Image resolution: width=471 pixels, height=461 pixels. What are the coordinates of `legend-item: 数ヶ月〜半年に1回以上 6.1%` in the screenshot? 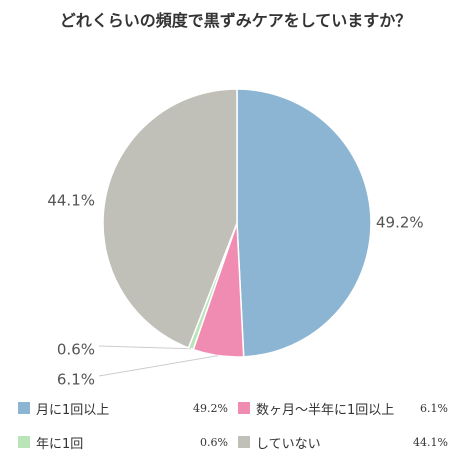 It's located at (348, 408).